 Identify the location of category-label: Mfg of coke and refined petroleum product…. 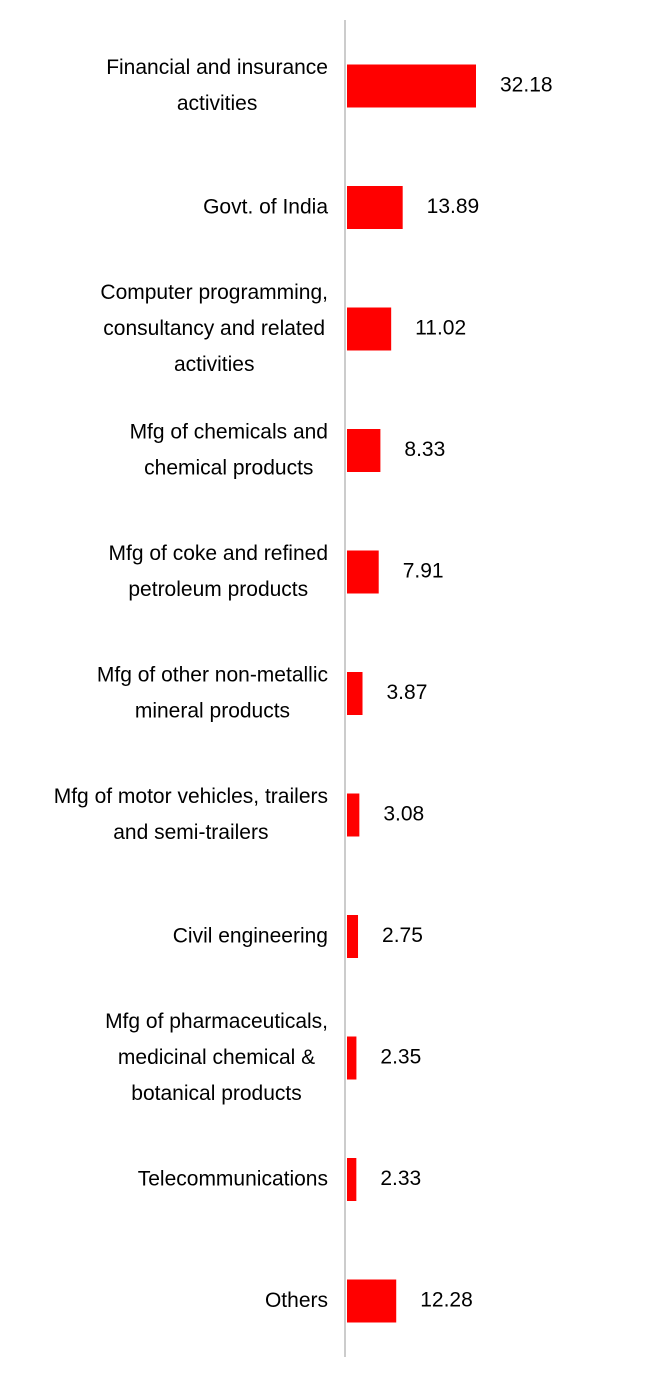
(218, 571).